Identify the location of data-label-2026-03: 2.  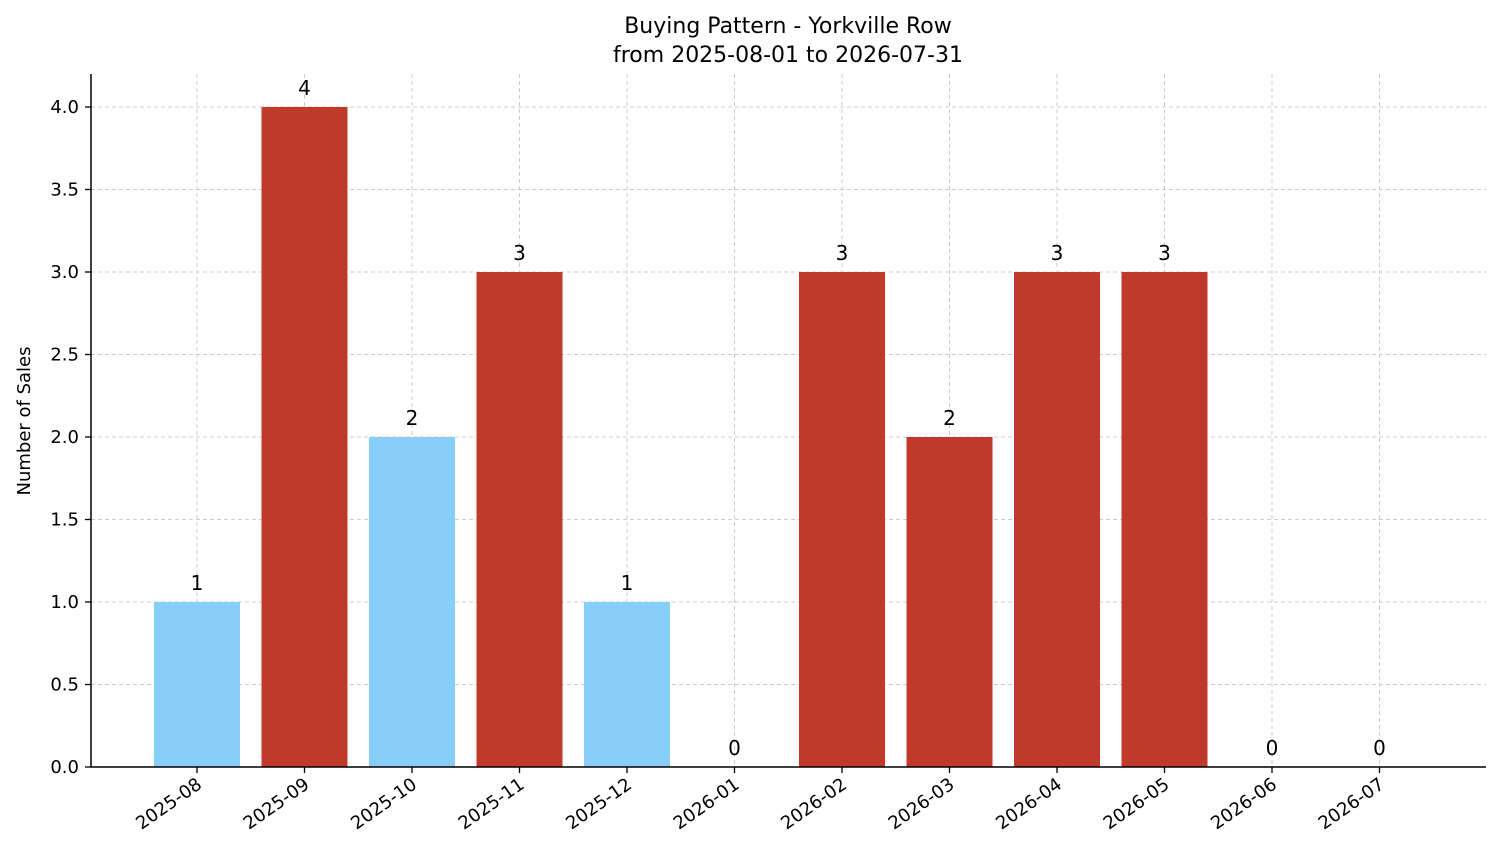
(949, 418).